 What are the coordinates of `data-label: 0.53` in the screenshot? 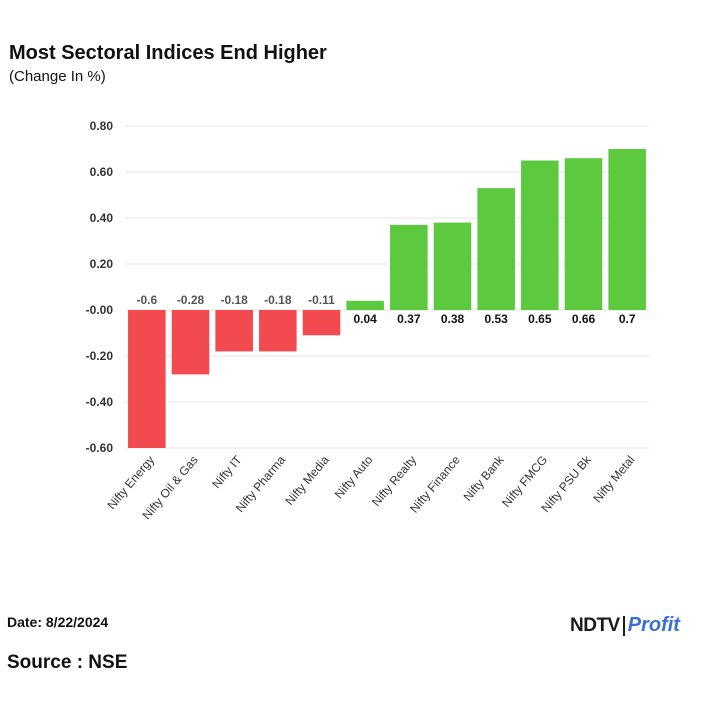 It's located at (496, 319).